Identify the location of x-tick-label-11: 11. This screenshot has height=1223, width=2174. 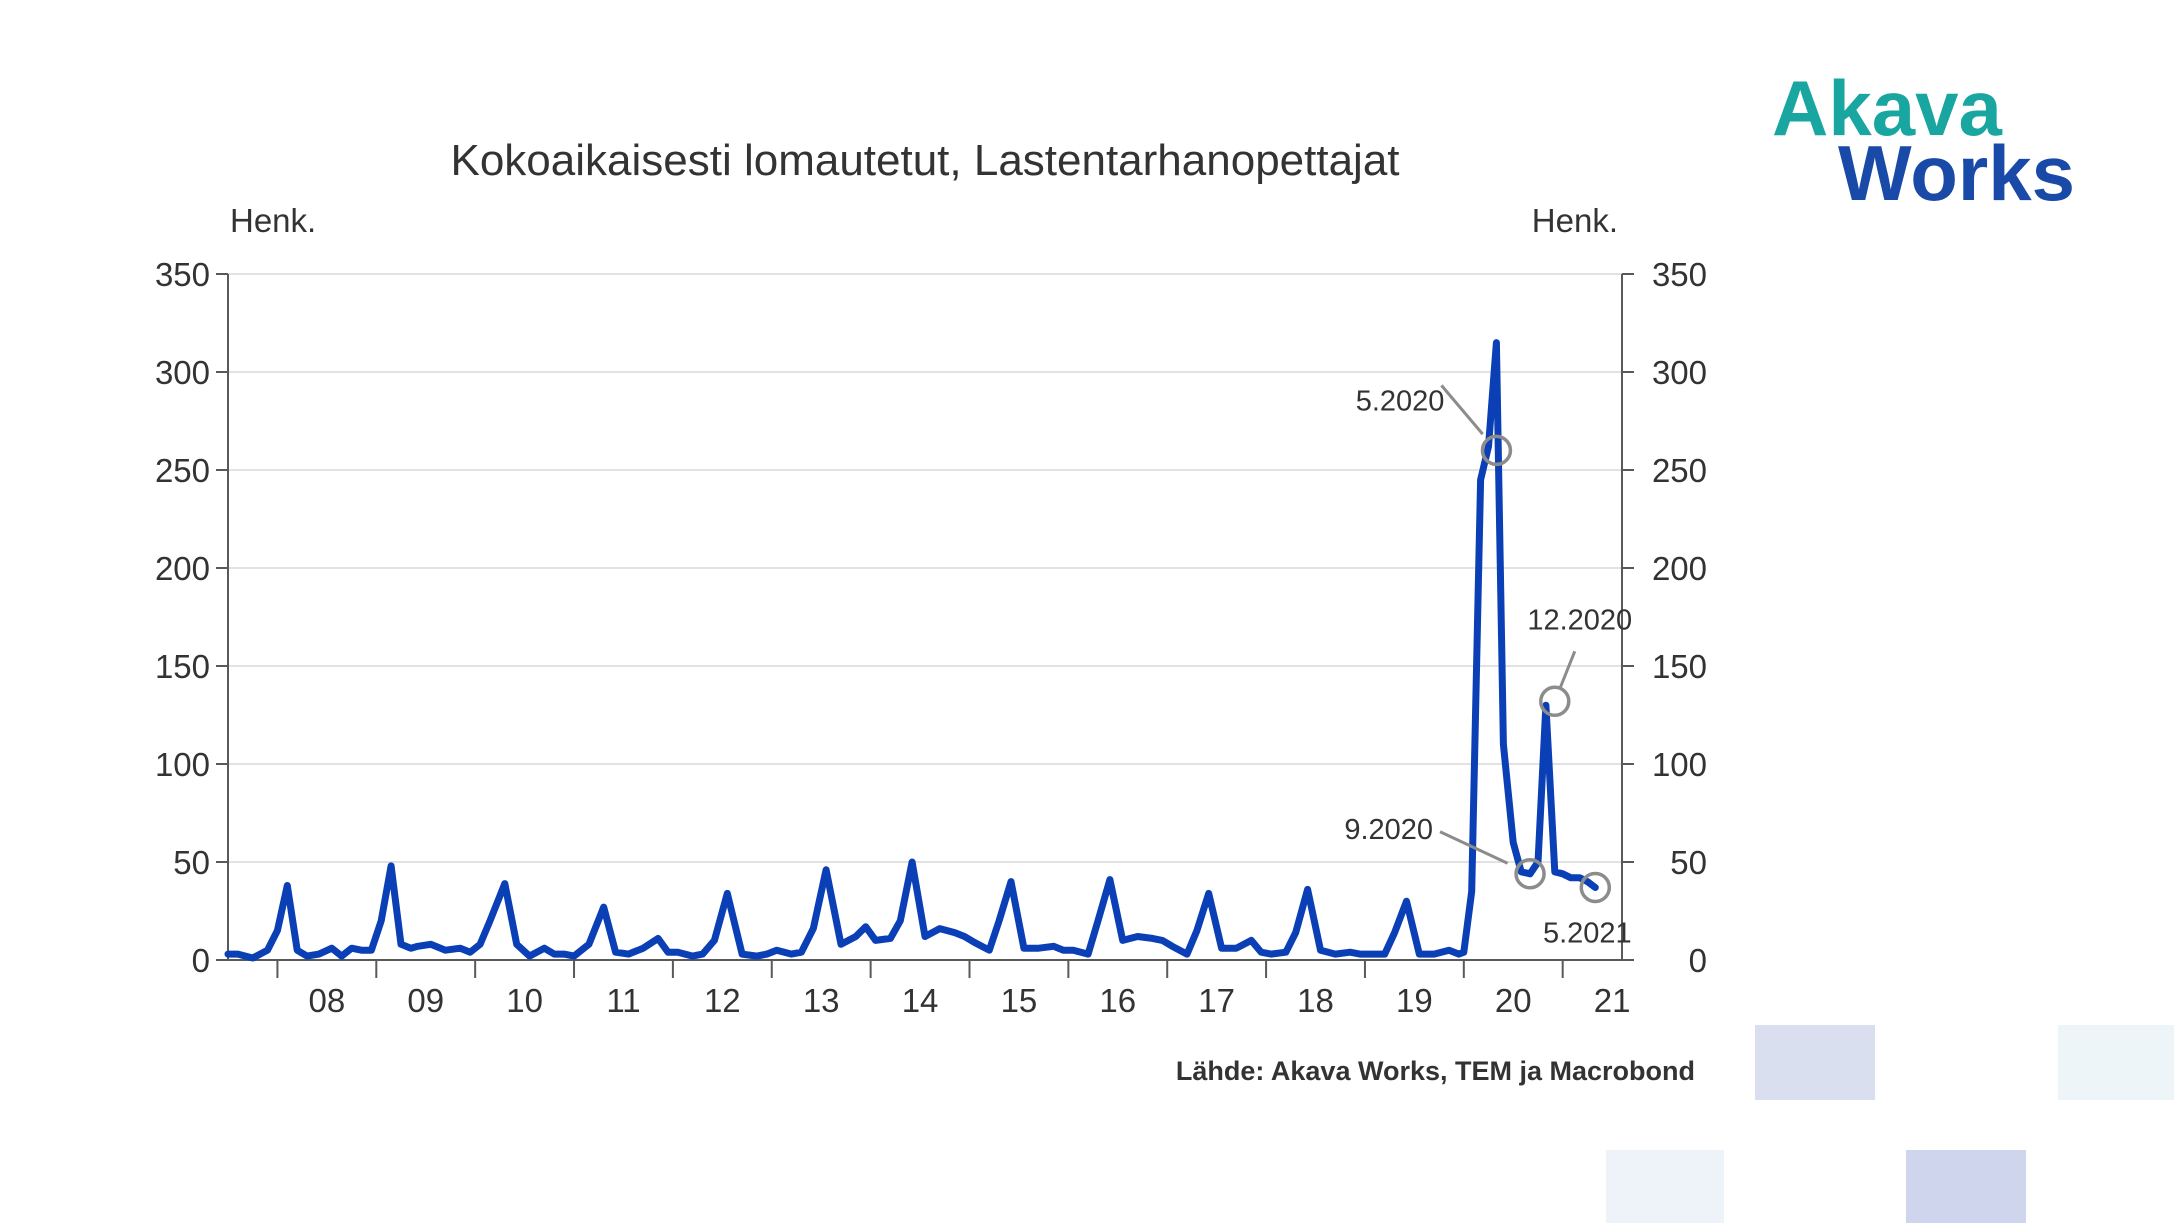
(623, 1000).